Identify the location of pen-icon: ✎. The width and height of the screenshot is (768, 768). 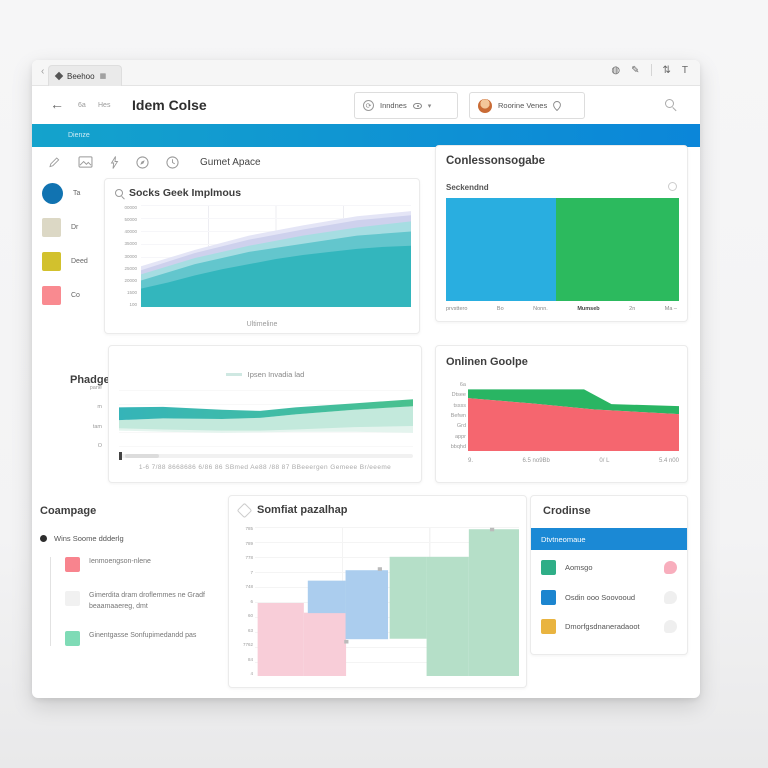
(635, 70).